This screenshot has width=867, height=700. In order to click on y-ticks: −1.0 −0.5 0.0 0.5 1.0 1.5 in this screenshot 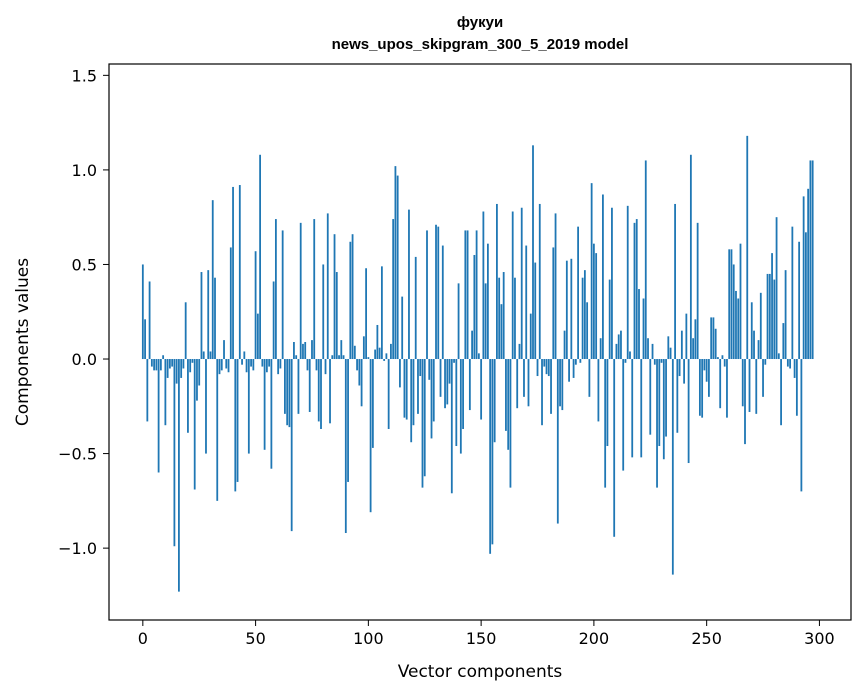, I will do `click(83, 312)`.